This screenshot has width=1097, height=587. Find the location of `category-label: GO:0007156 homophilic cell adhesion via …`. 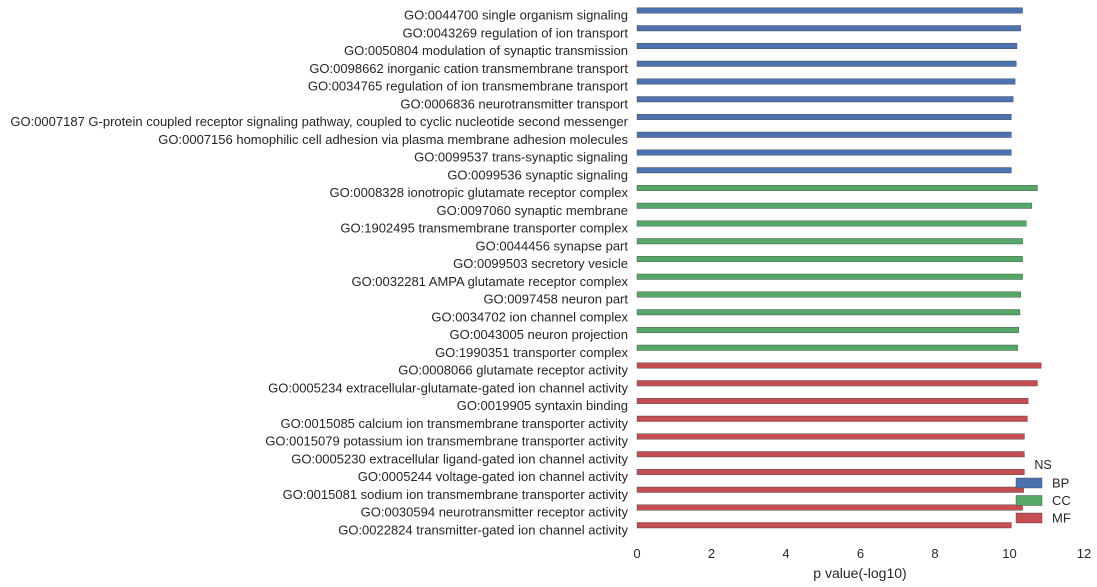

category-label: GO:0007156 homophilic cell adhesion via … is located at coordinates (393, 139).